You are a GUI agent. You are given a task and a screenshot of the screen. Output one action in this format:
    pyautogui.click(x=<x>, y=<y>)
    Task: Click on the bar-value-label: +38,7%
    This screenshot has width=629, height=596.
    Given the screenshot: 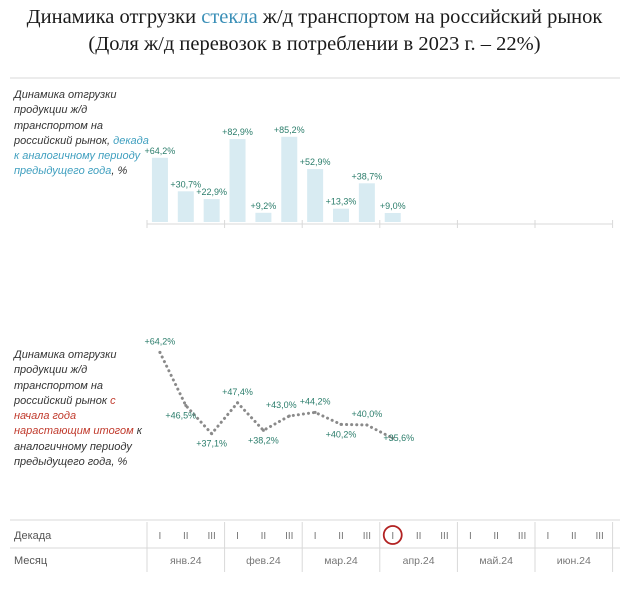 What is the action you would take?
    pyautogui.click(x=366, y=176)
    